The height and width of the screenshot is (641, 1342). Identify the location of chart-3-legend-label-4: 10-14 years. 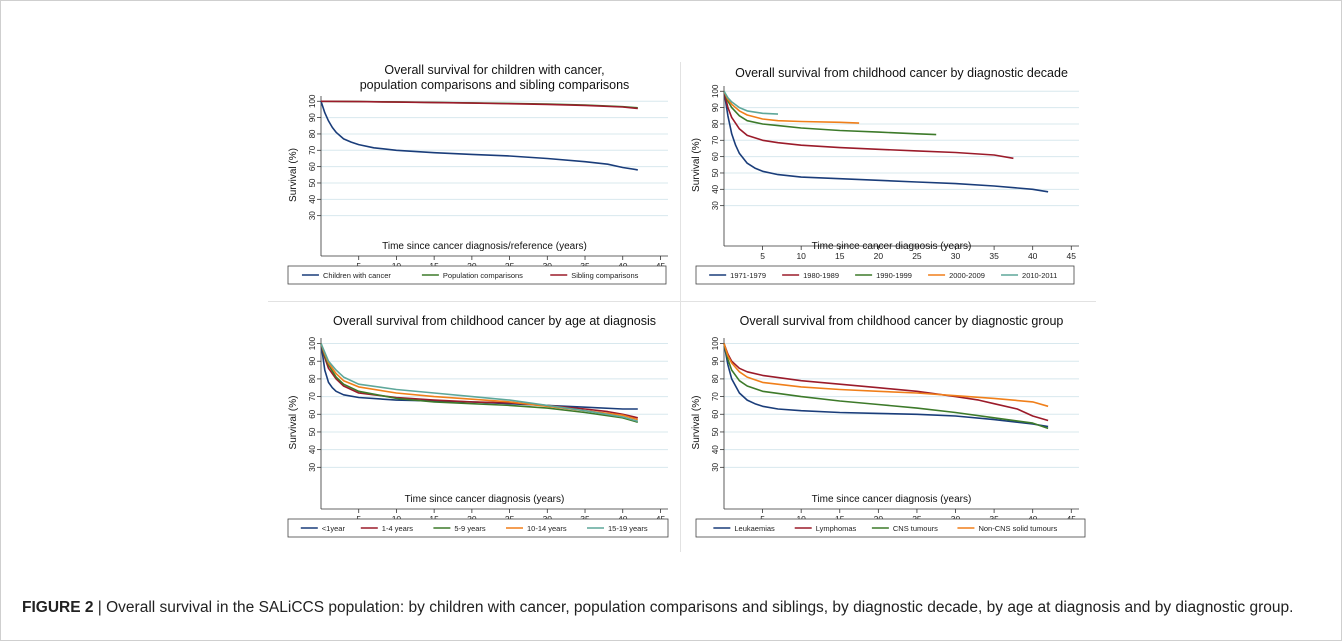
(547, 528).